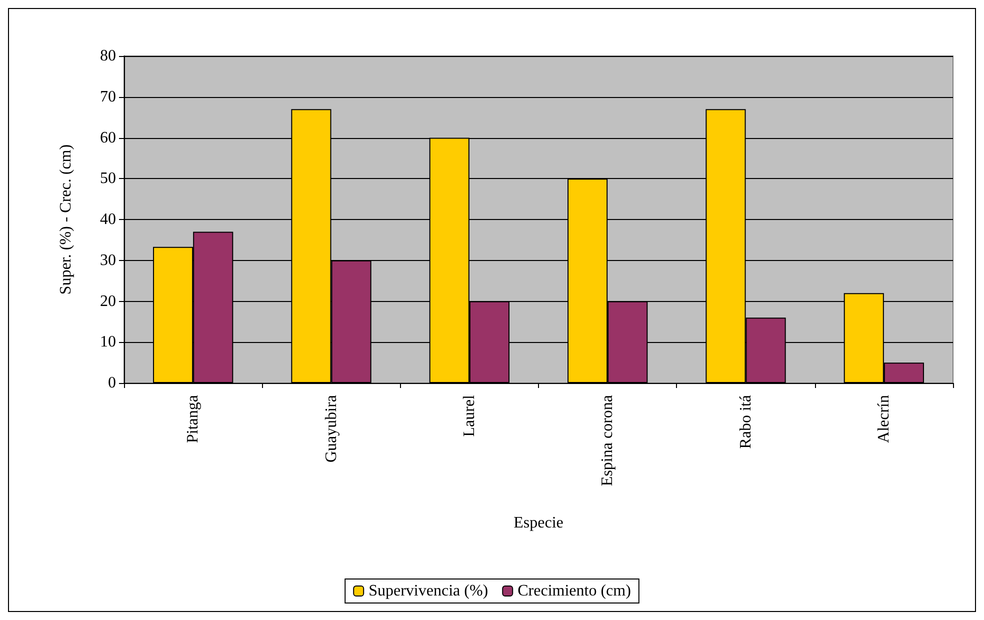 The height and width of the screenshot is (620, 984). What do you see at coordinates (574, 591) in the screenshot?
I see `legend-label: Crecimiento (cm)` at bounding box center [574, 591].